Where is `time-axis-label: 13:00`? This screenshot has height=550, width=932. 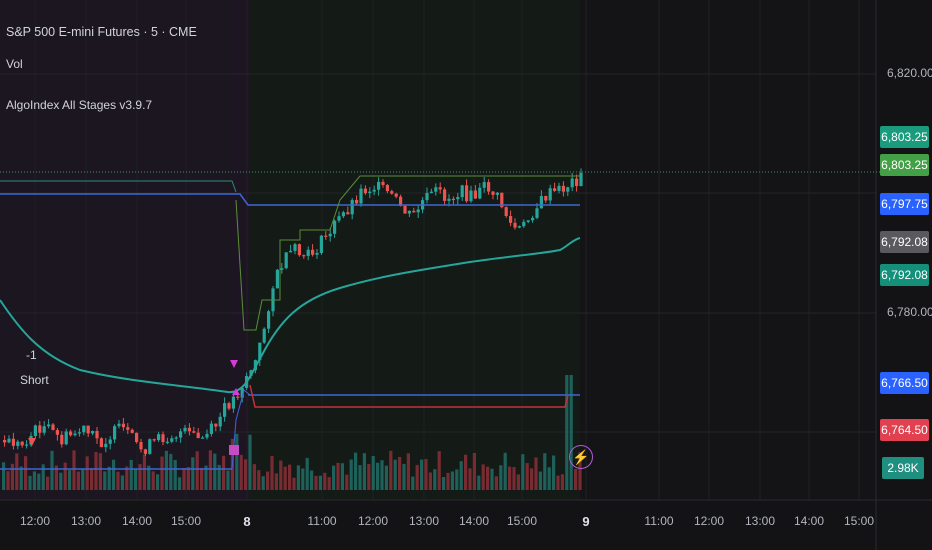 time-axis-label: 13:00 is located at coordinates (86, 521).